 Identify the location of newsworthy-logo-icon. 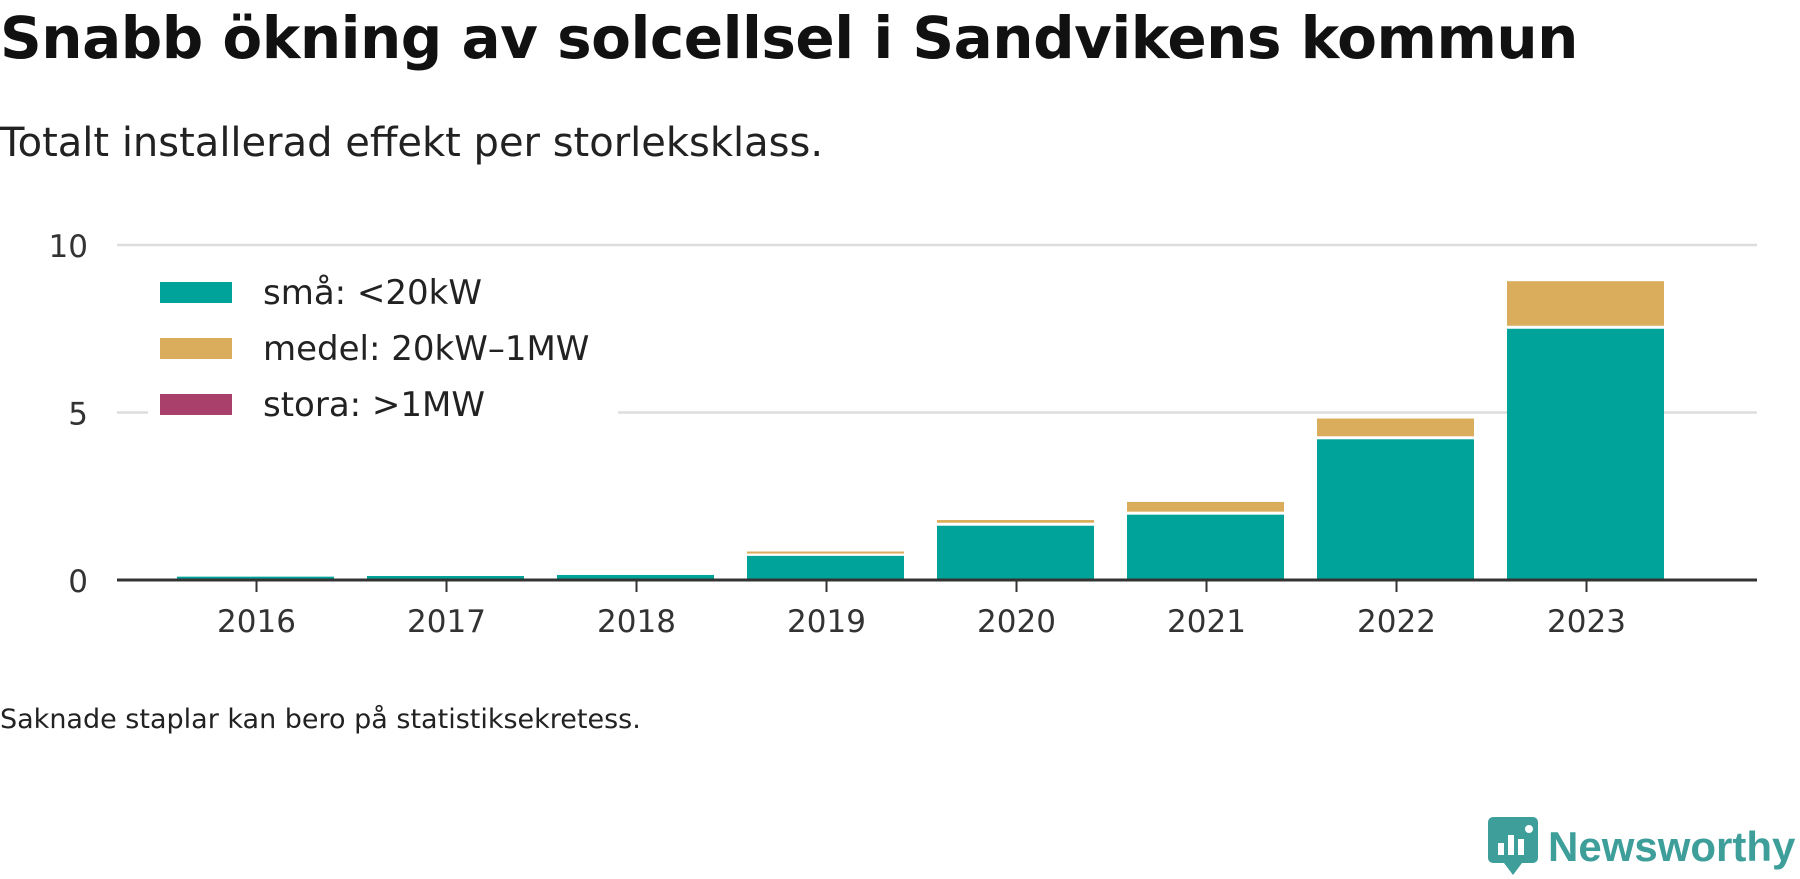
(1513, 846).